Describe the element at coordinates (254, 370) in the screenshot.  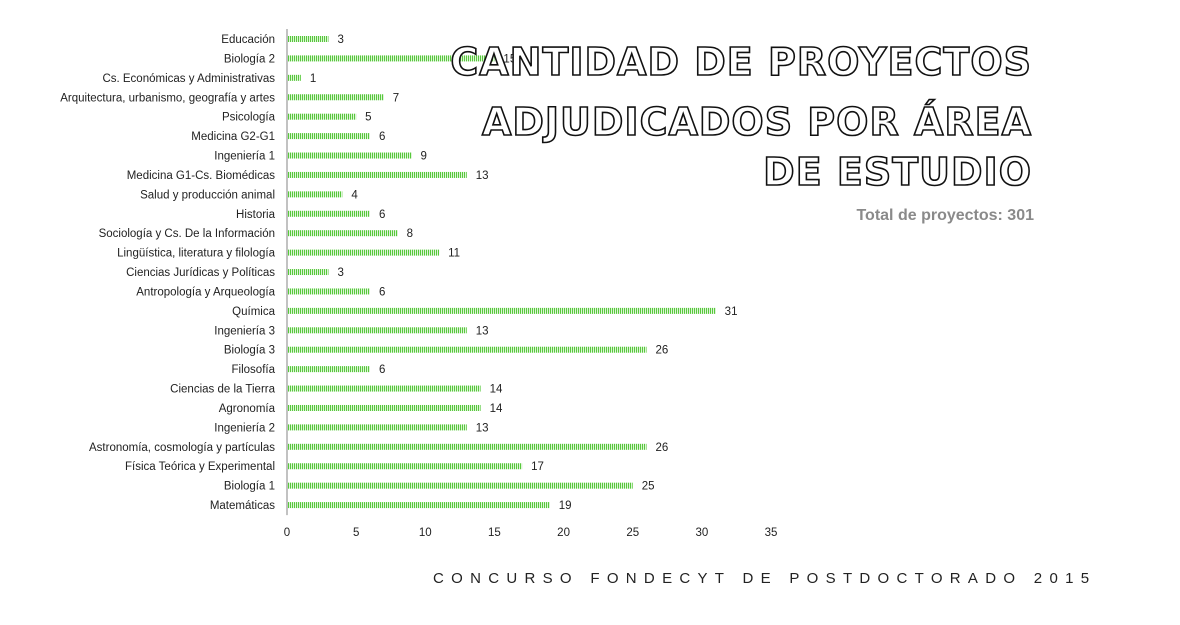
I see `category-label: Filosofía` at that location.